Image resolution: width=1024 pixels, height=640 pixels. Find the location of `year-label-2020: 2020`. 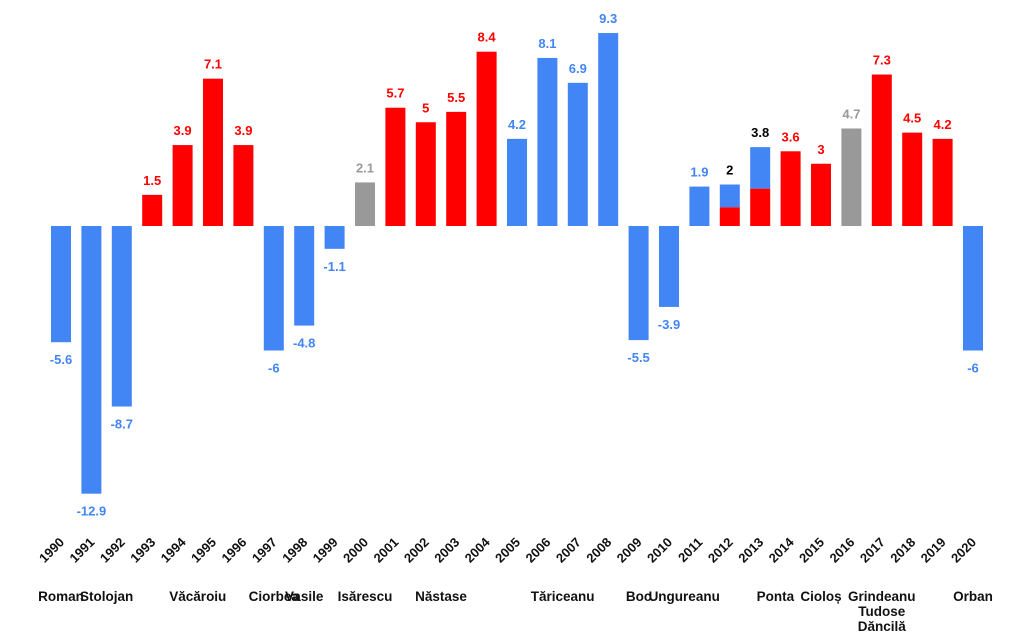

year-label-2020: 2020 is located at coordinates (963, 550).